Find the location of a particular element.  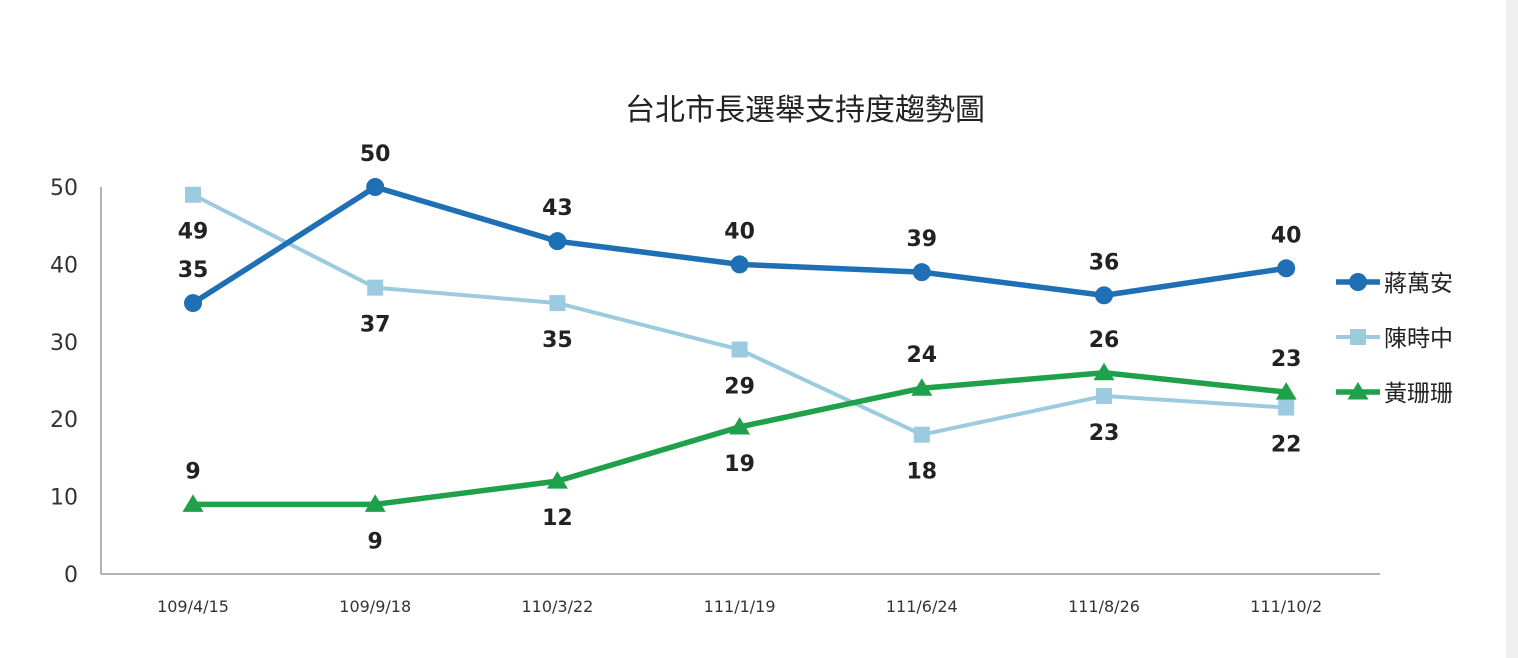

data-label: 49 is located at coordinates (193, 232).